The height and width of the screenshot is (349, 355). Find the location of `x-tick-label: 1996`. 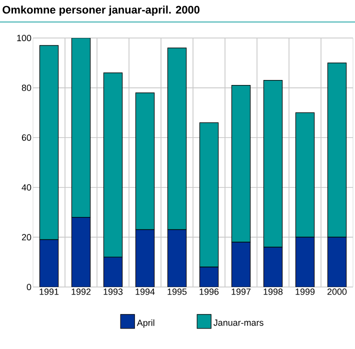

x-tick-label: 1996 is located at coordinates (209, 291).